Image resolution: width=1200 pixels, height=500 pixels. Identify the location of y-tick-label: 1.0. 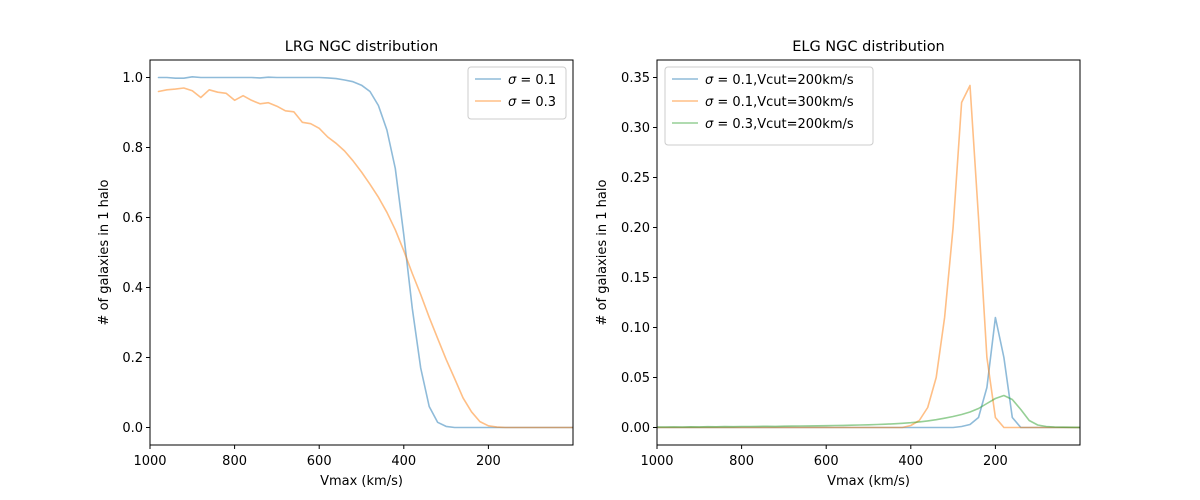
(132, 78).